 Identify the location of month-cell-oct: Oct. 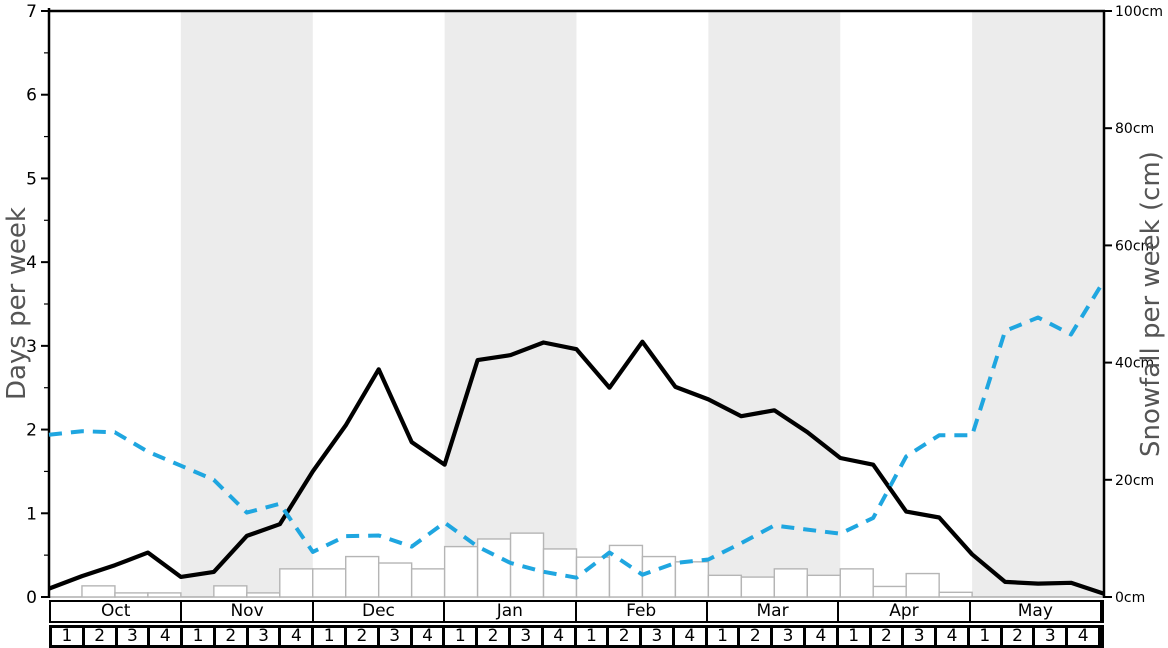
(117, 611).